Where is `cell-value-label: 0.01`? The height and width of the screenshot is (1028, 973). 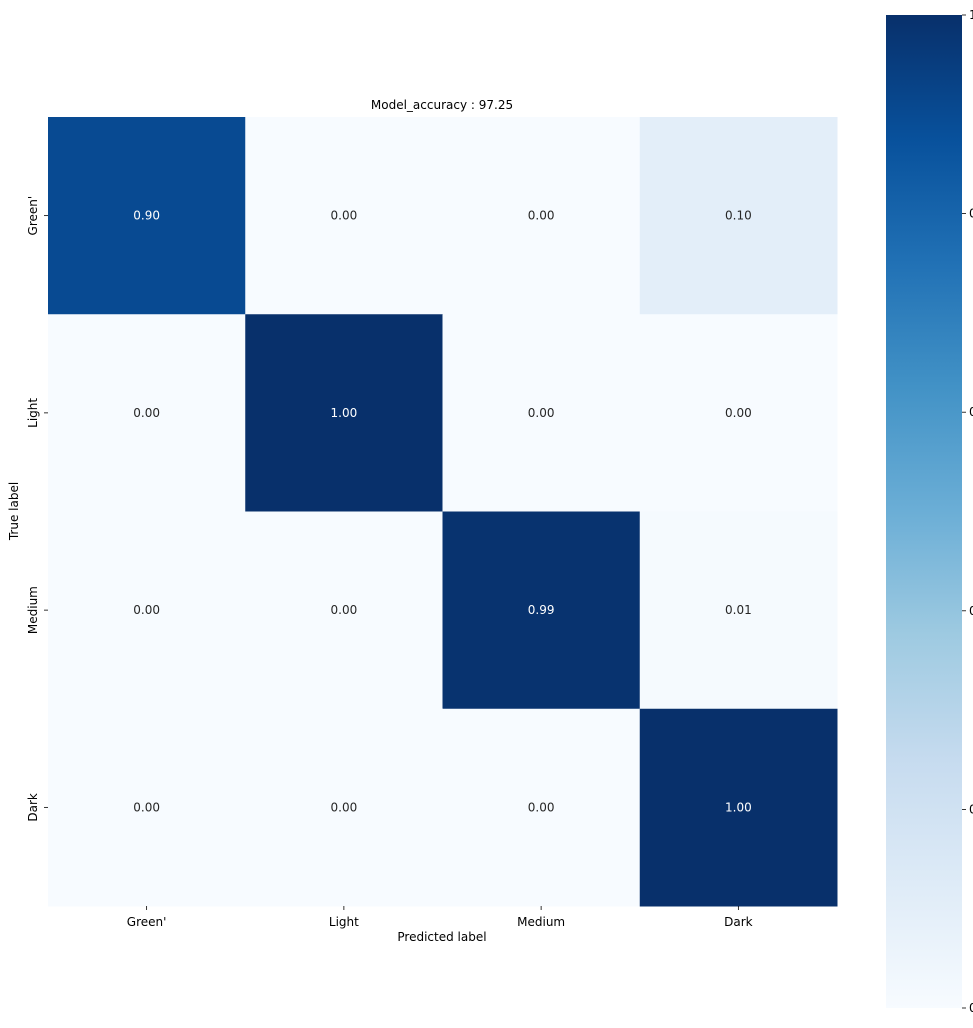
cell-value-label: 0.01 is located at coordinates (738, 610).